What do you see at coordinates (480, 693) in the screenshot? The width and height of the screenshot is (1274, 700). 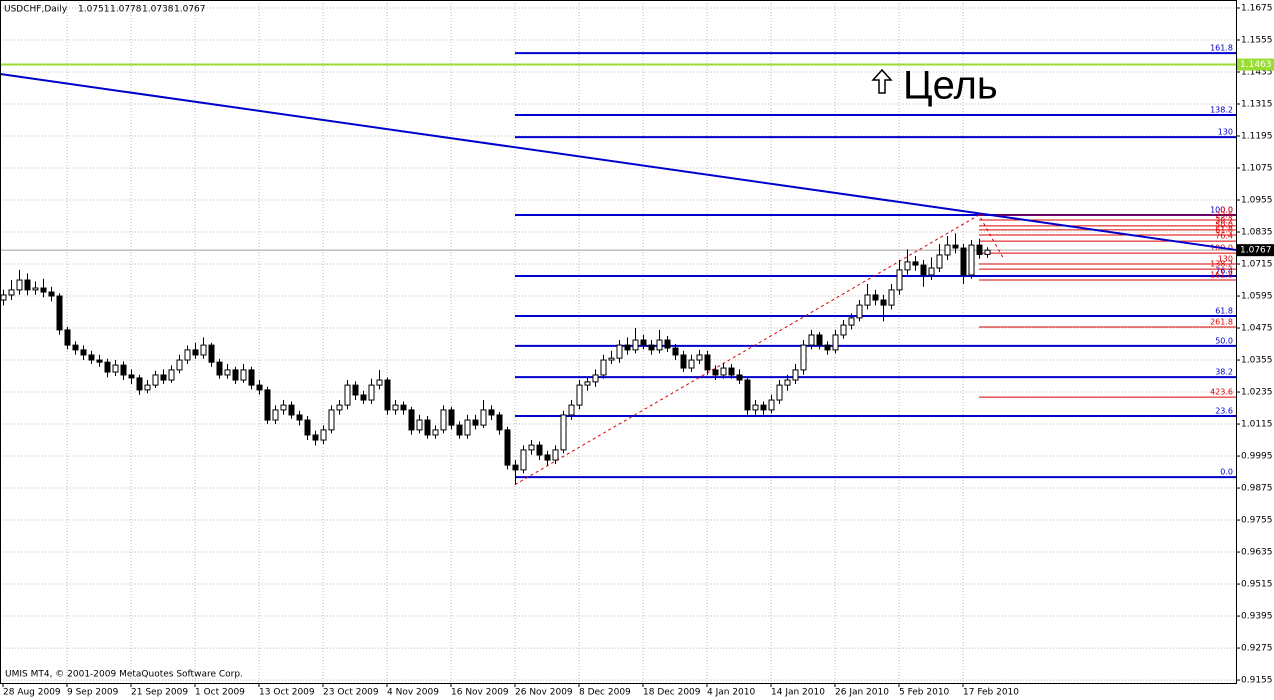 I see `x-tick-label: 16 Nov 2009` at bounding box center [480, 693].